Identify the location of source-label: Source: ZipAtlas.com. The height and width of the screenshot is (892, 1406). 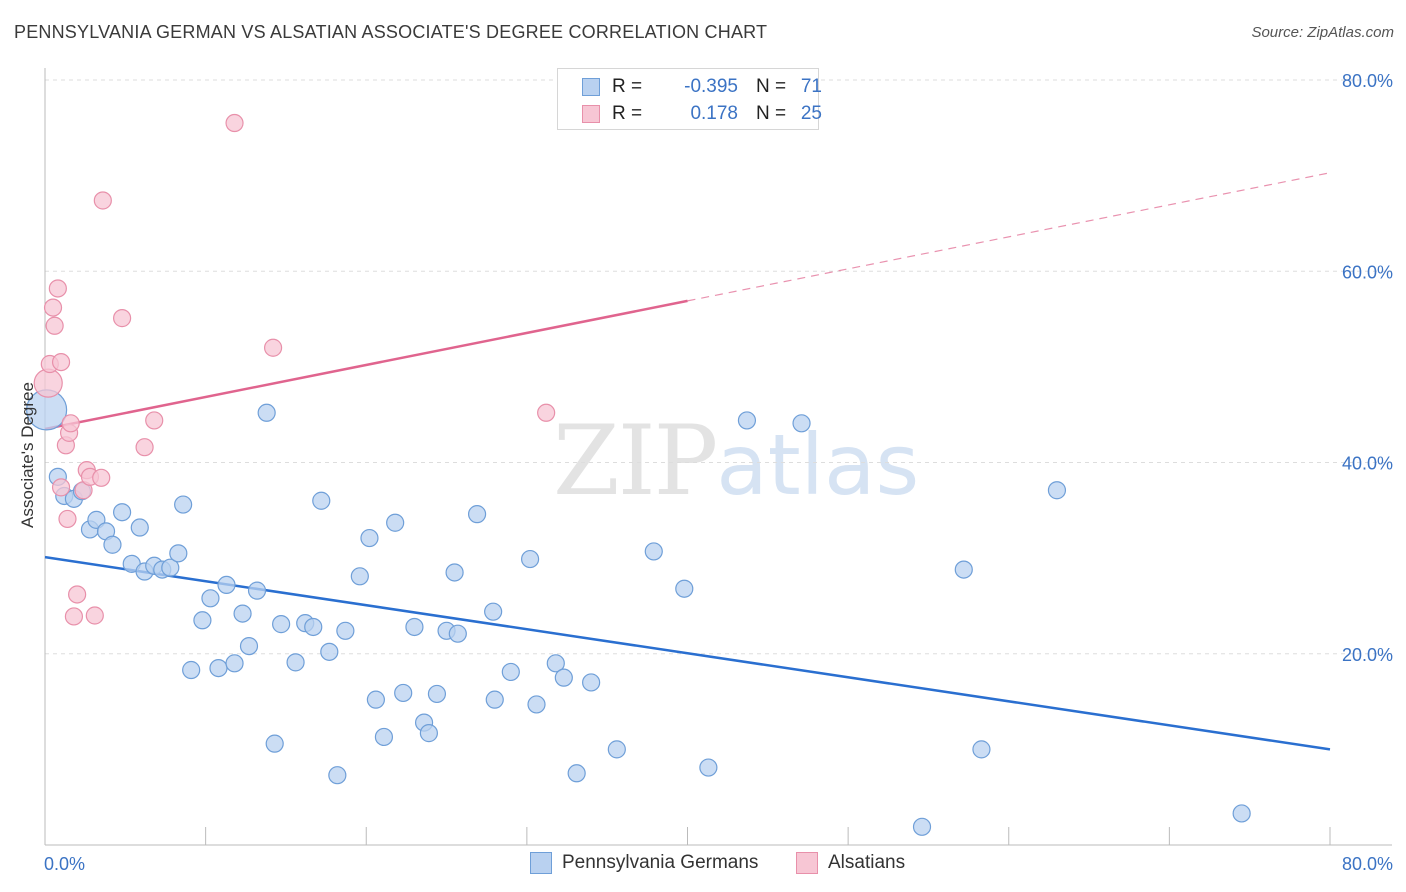
(1322, 32).